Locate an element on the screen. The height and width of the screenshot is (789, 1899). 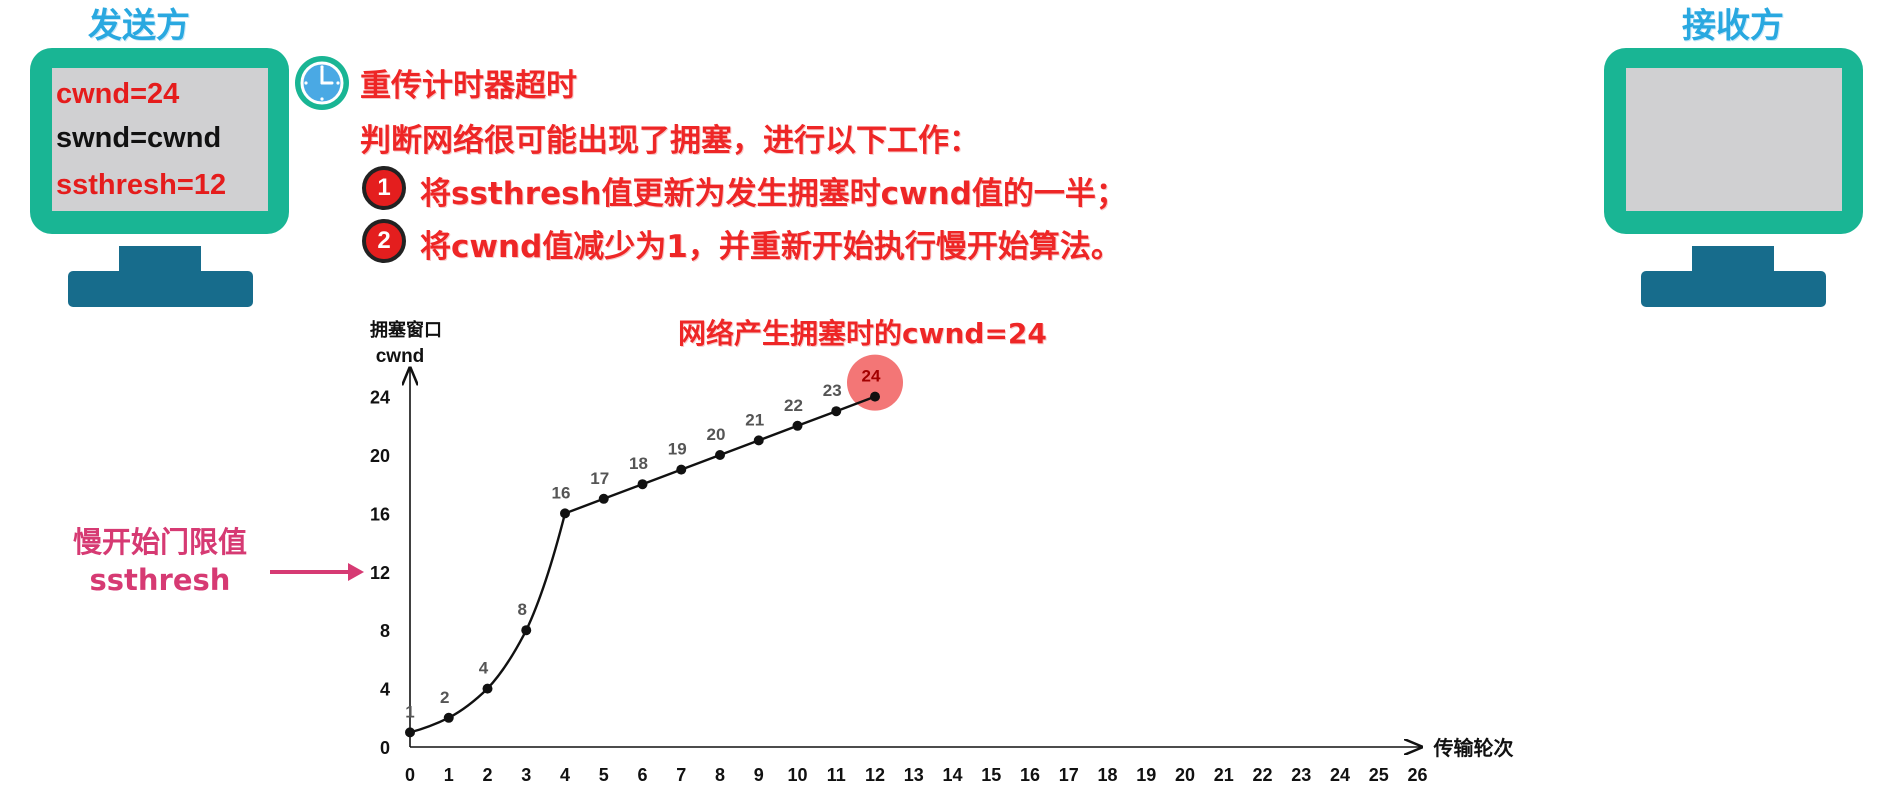
x-tick-label: 14 is located at coordinates (952, 775).